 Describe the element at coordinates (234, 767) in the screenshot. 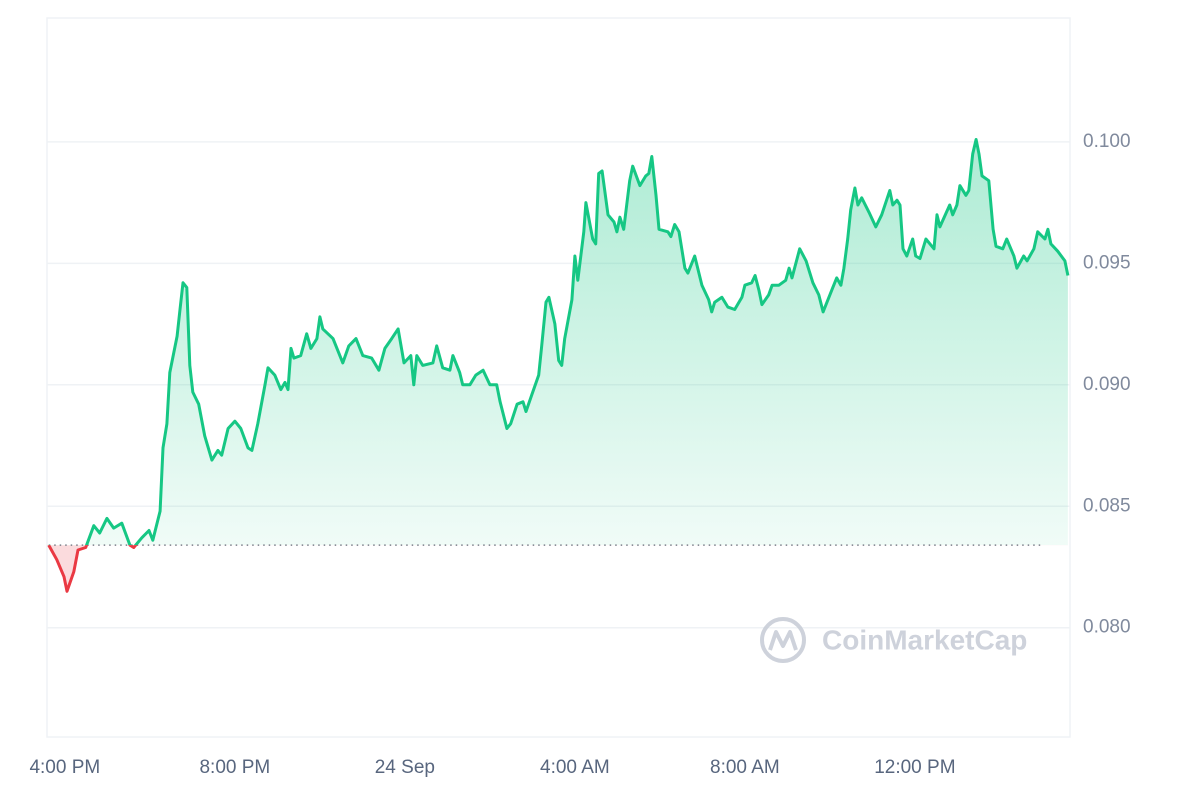

I see `x-tick-label: 8:00 PM` at that location.